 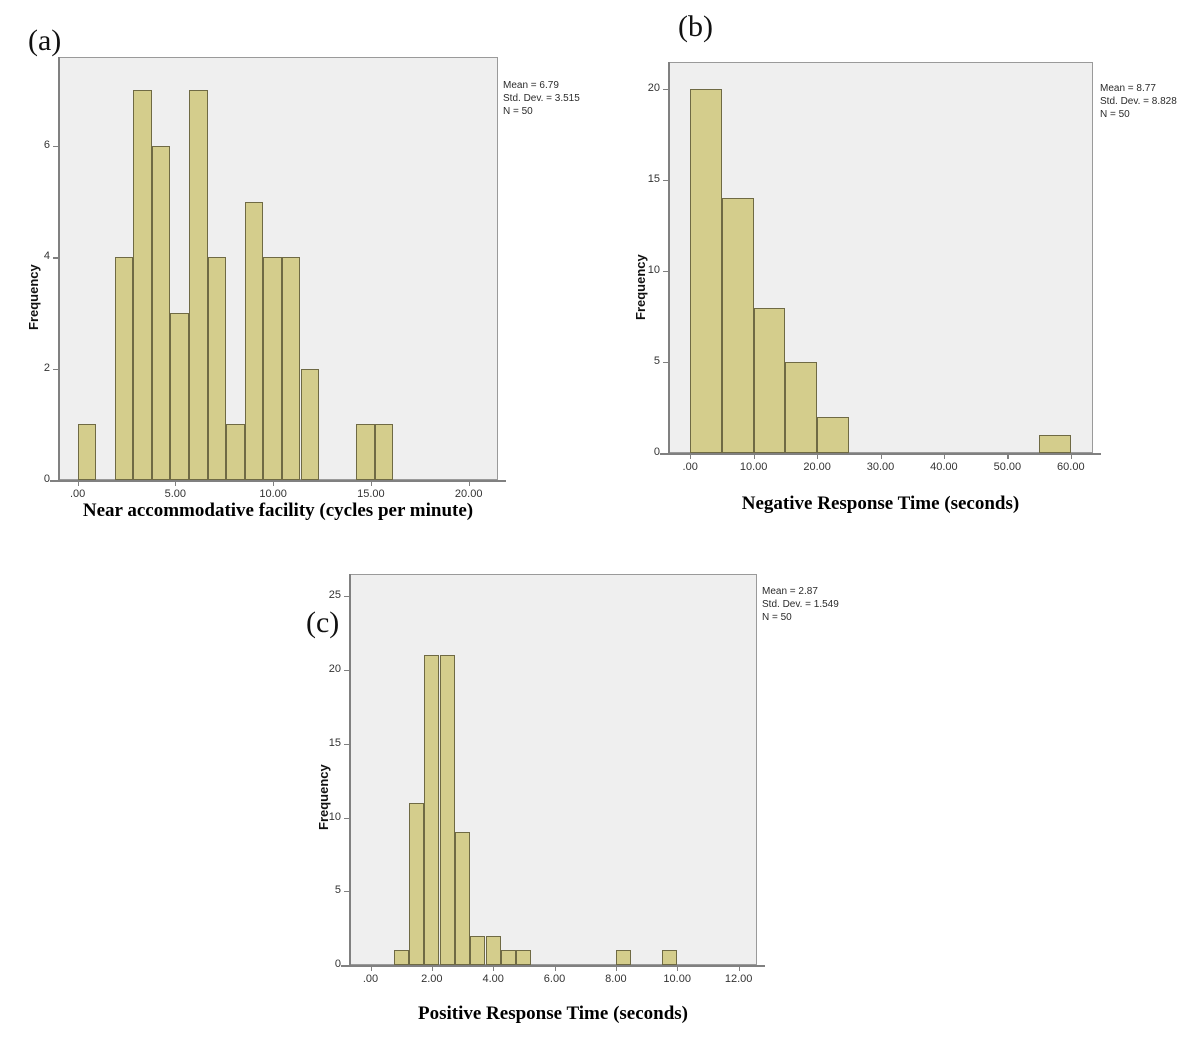 What do you see at coordinates (944, 467) in the screenshot?
I see `x-axis-tick-label: 40.00` at bounding box center [944, 467].